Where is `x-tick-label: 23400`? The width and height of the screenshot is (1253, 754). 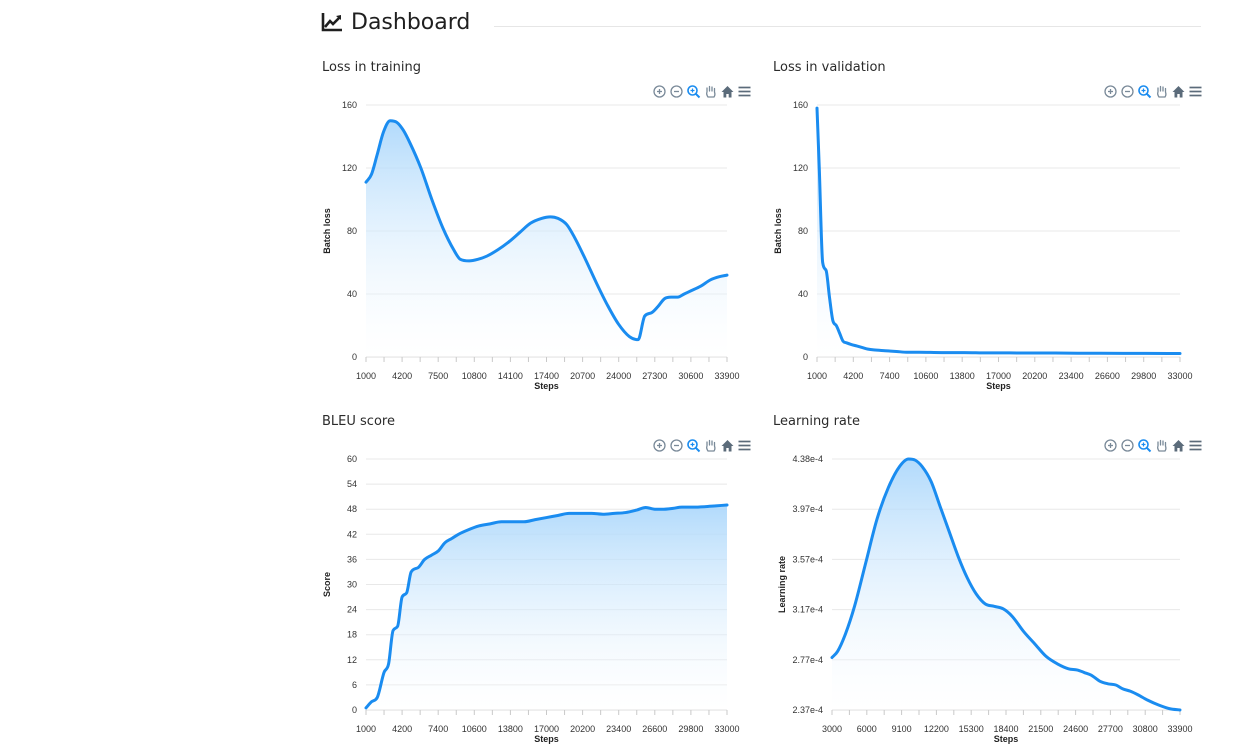
x-tick-label: 23400 is located at coordinates (1071, 376).